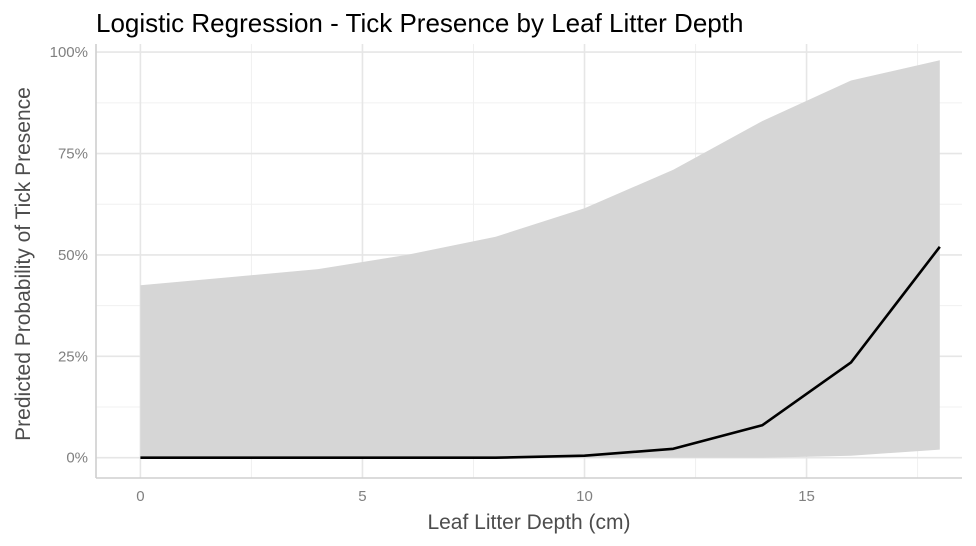 This screenshot has height=546, width=976. Describe the element at coordinates (806, 496) in the screenshot. I see `x-tick-label: 15` at that location.